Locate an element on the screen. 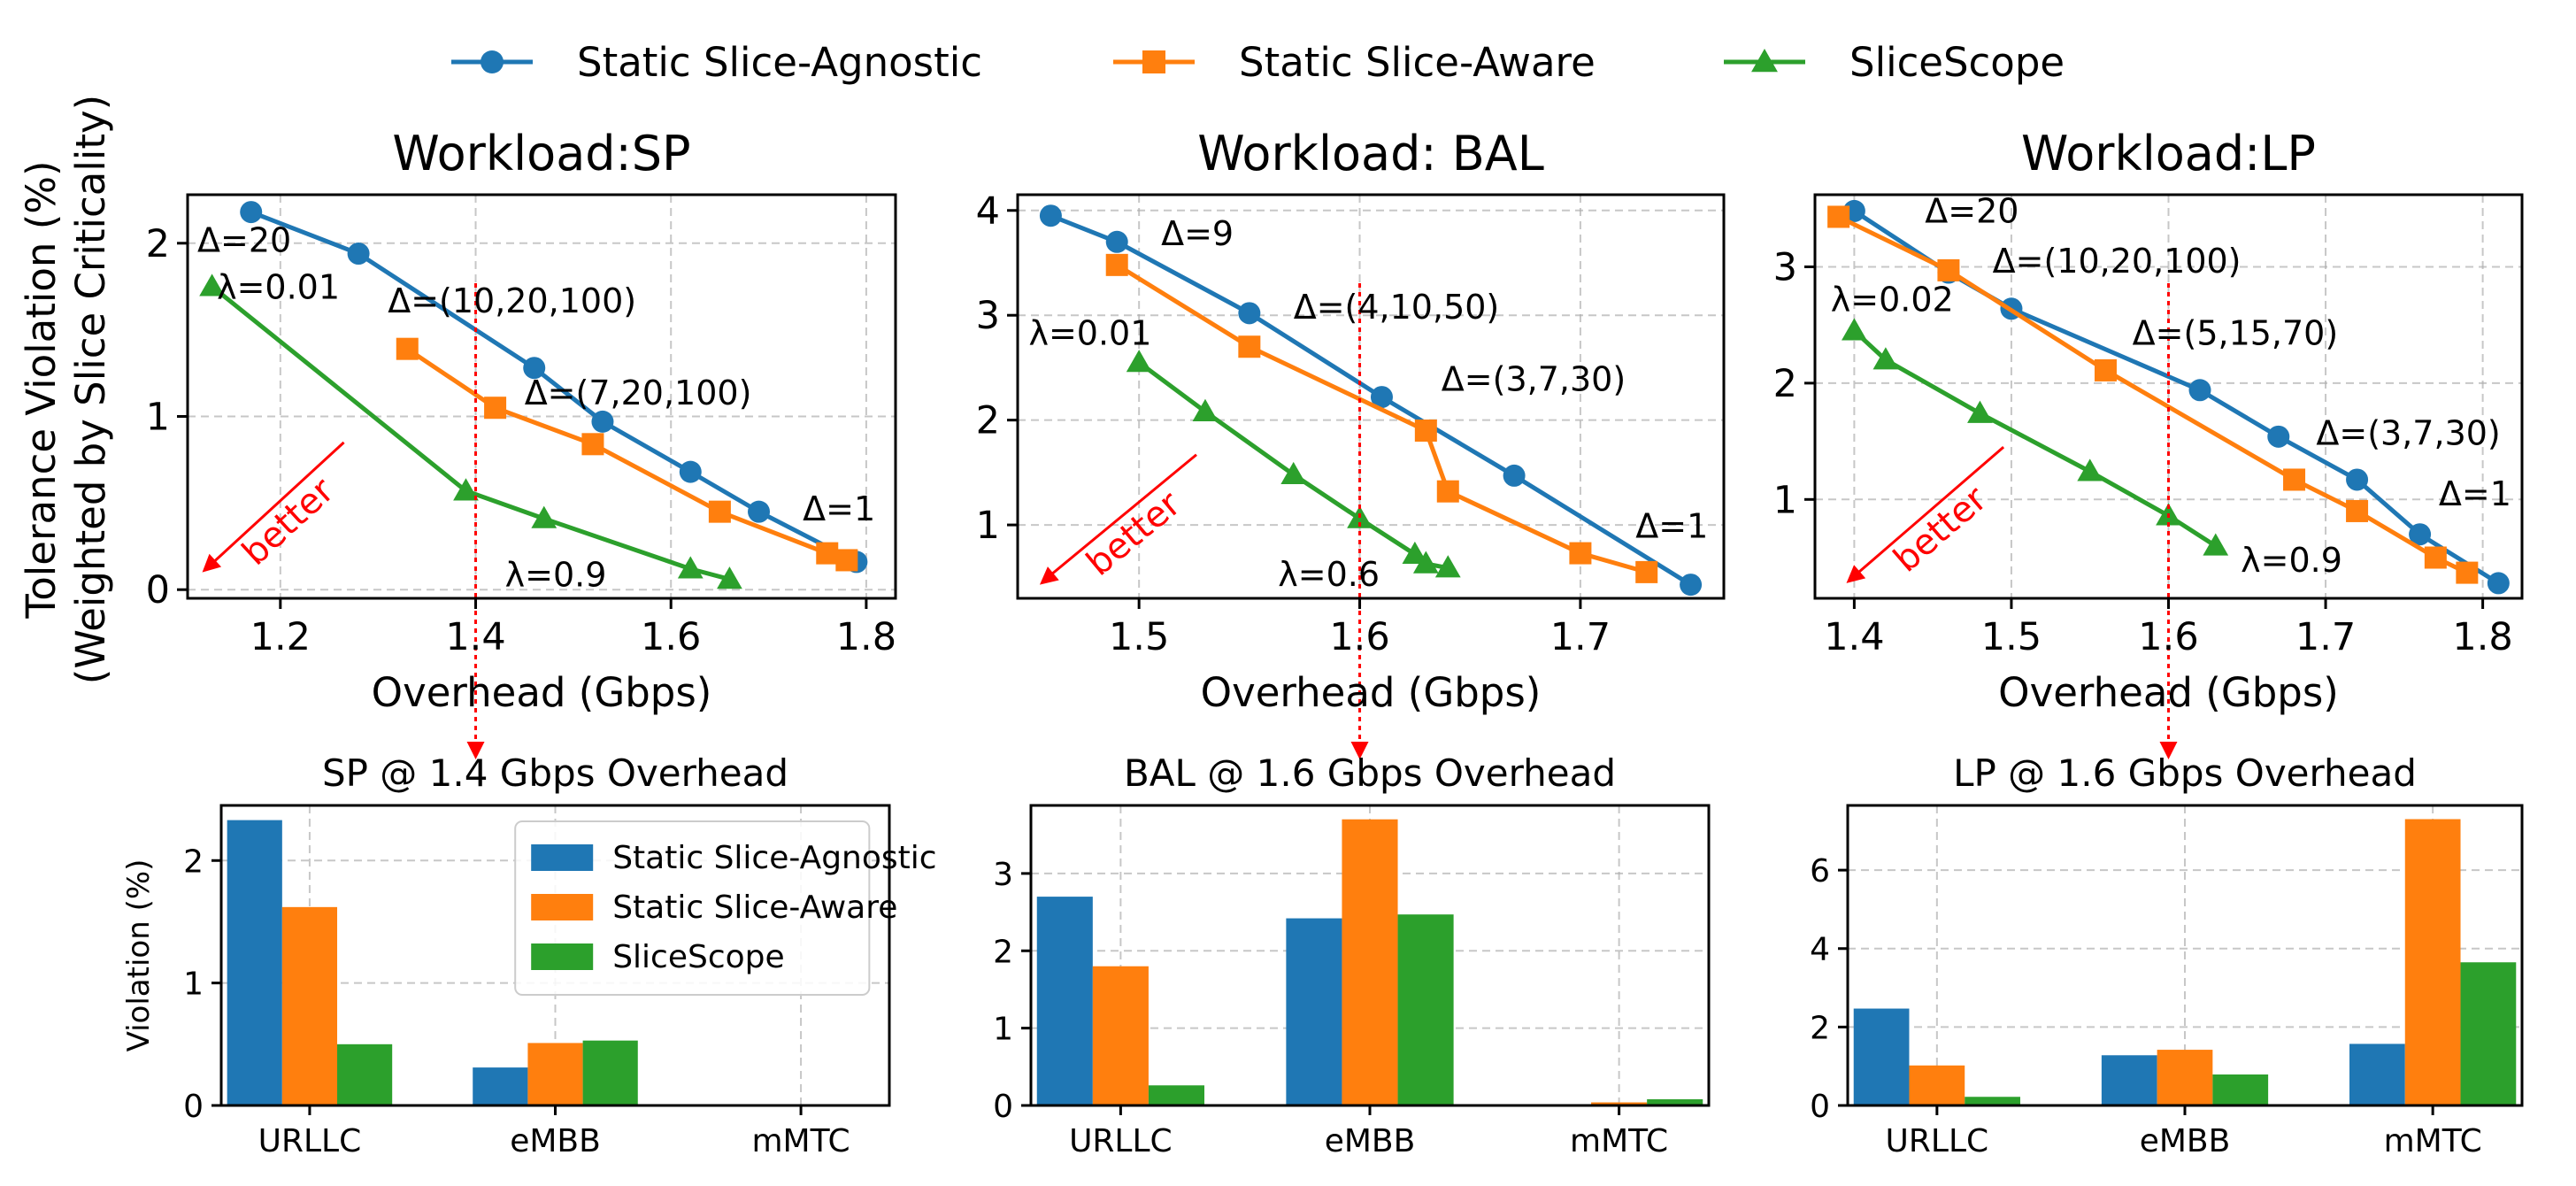 This screenshot has height=1186, width=2576. chart-title: LP @ 1.6 Gbps Overhead is located at coordinates (2185, 773).